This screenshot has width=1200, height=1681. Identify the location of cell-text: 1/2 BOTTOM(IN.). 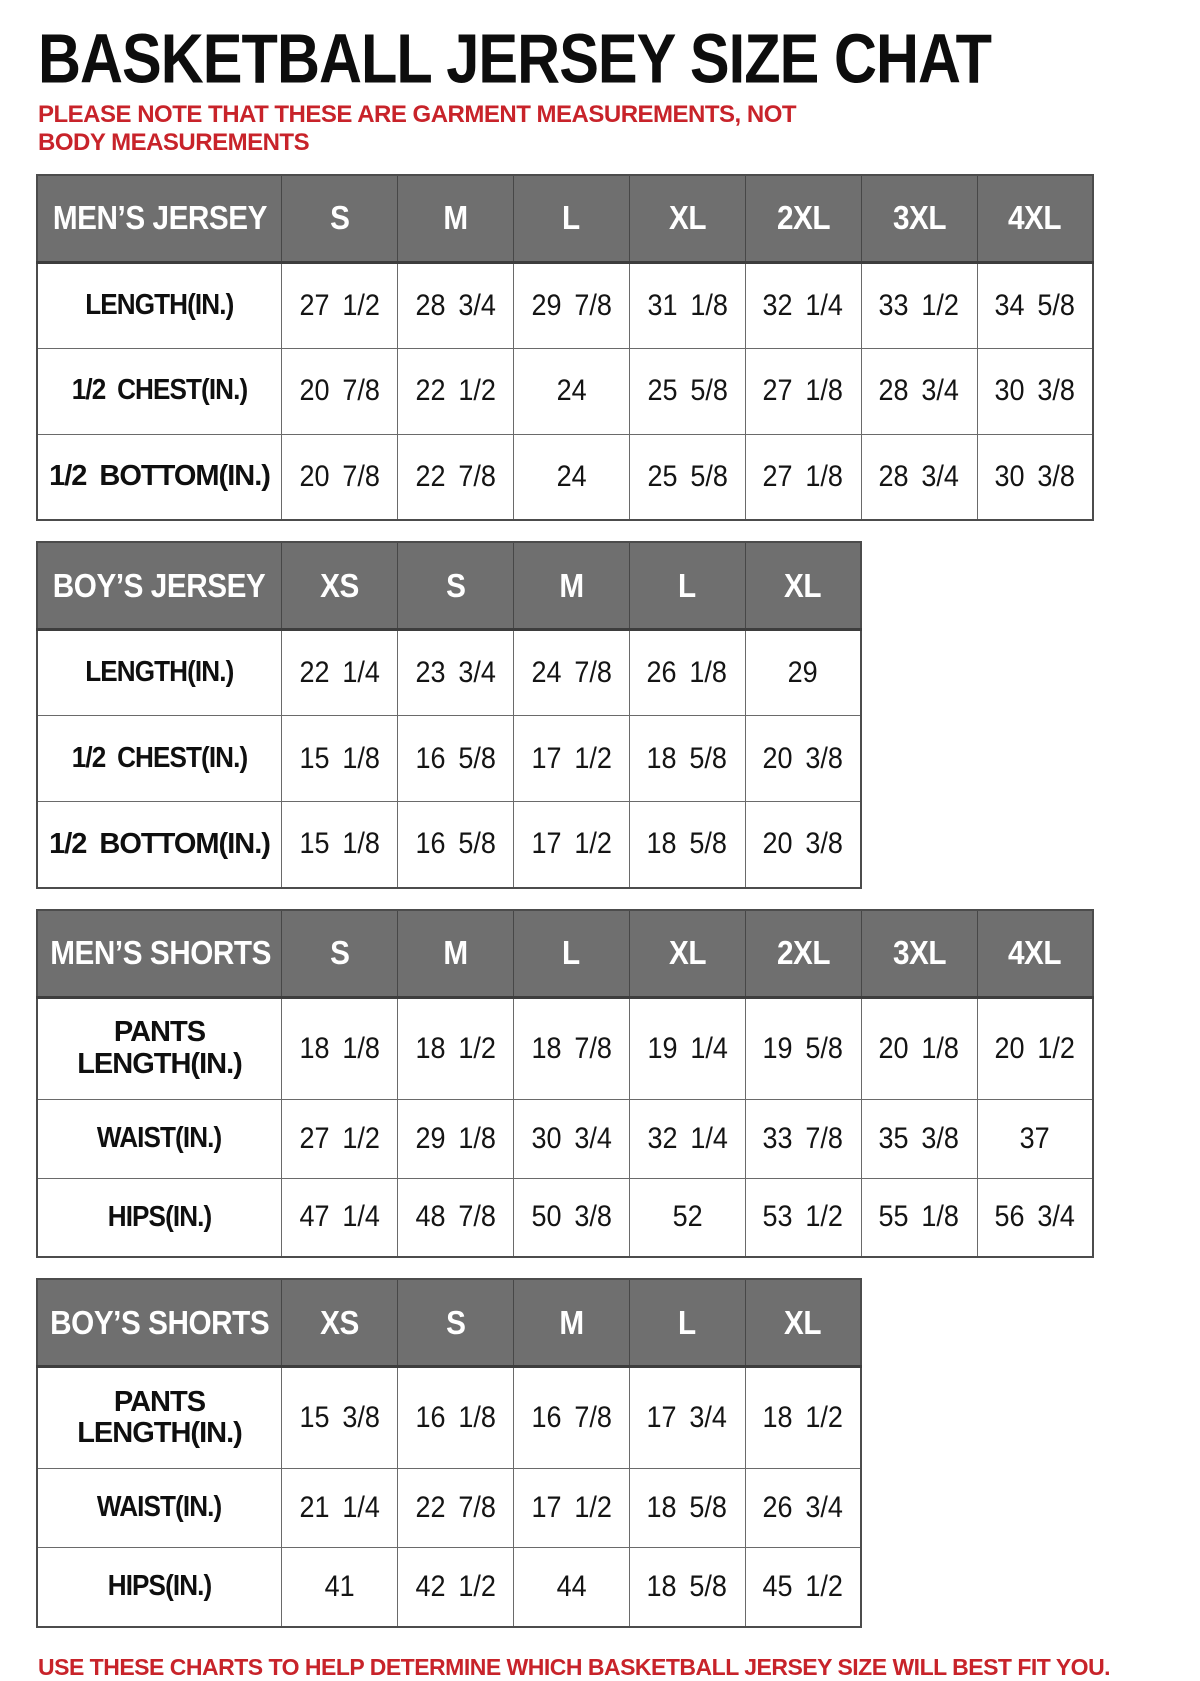
(160, 476).